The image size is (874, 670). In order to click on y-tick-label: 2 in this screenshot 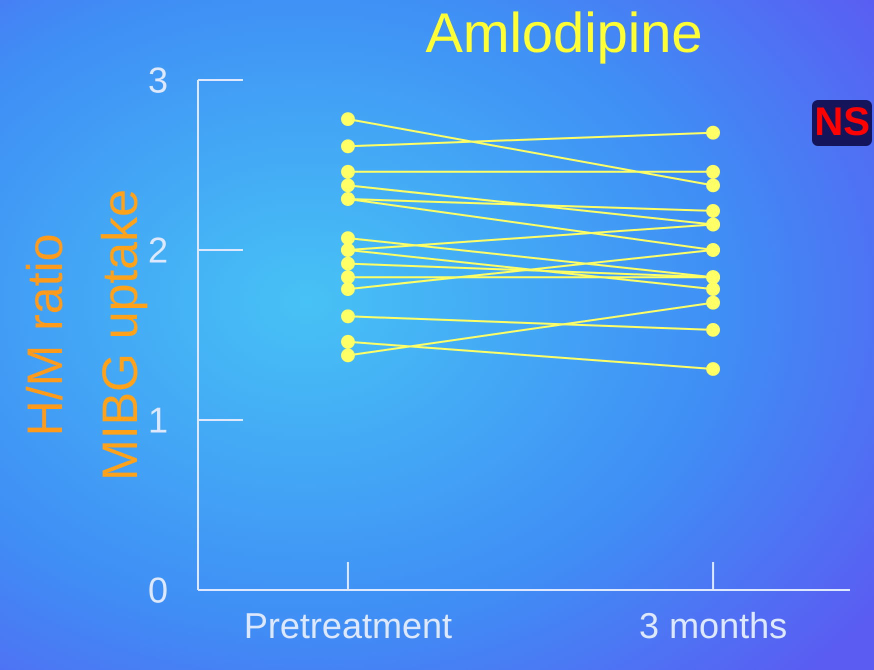, I will do `click(158, 250)`.